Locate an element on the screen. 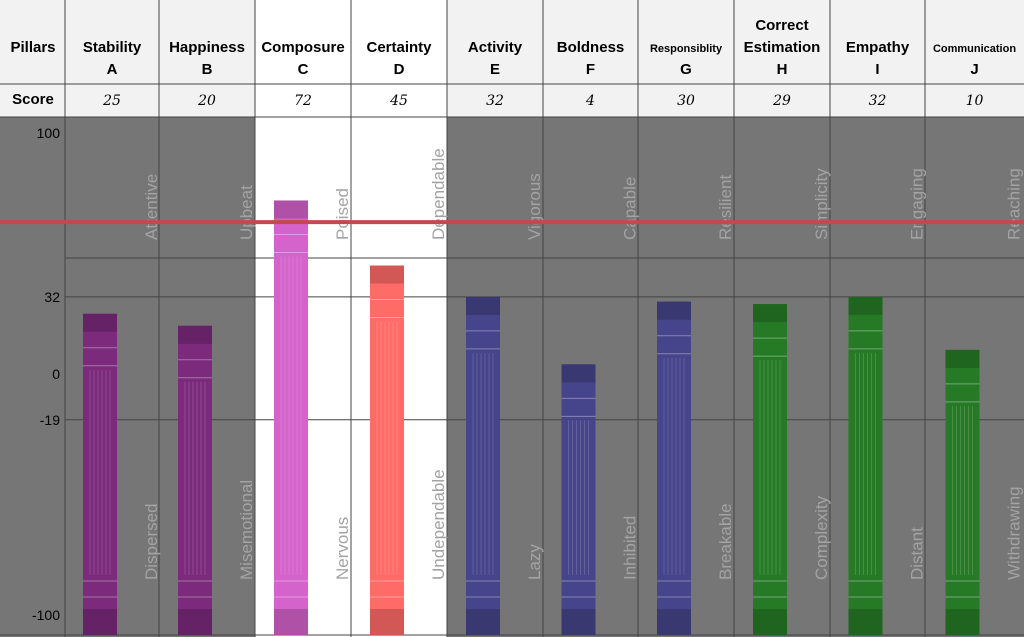 This screenshot has height=637, width=1024. score-row-background is located at coordinates (512, 100).